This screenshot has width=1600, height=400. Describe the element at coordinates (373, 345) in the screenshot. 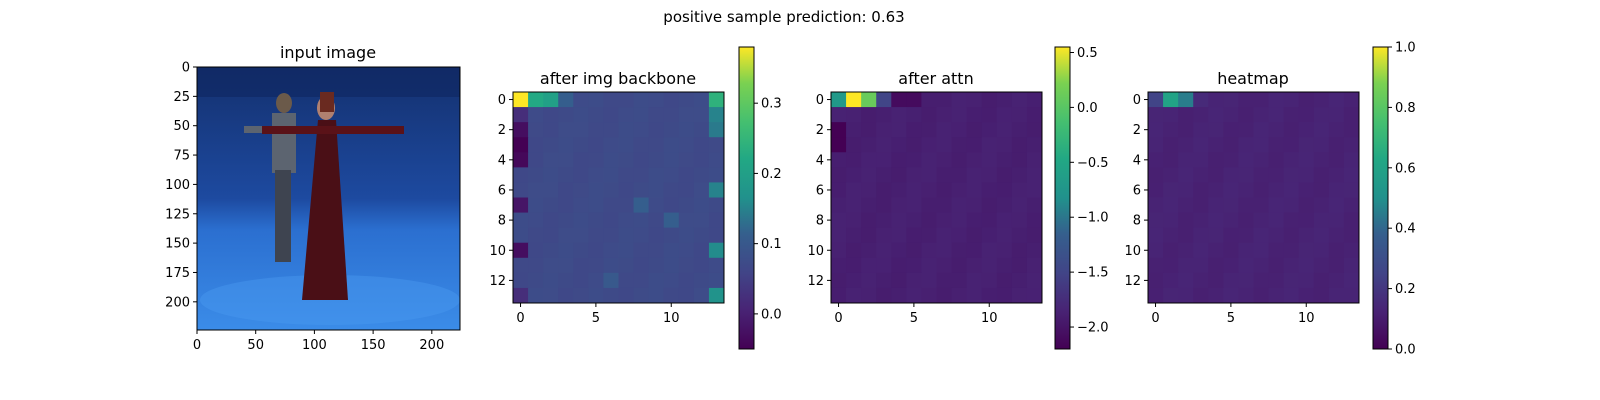

I see `x-tick-label: 150` at that location.